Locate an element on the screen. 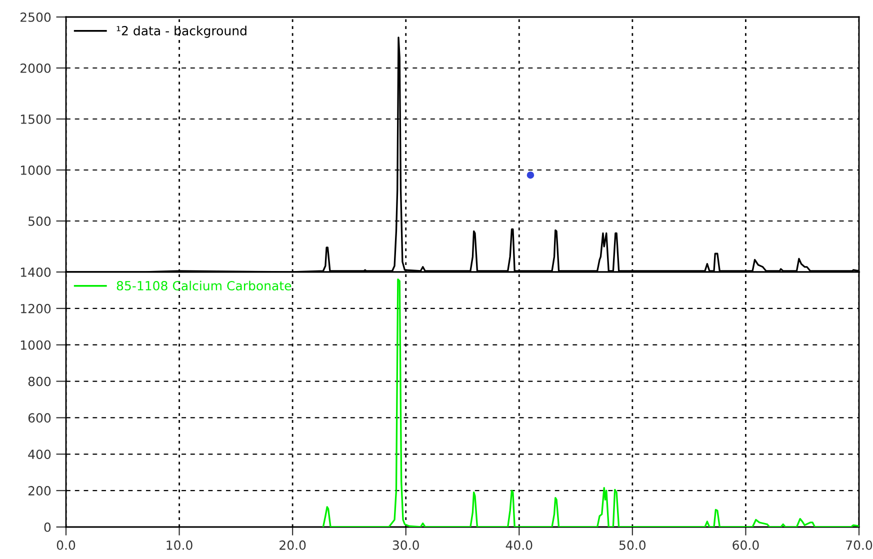  x-tick-label: 0.0 is located at coordinates (66, 545).